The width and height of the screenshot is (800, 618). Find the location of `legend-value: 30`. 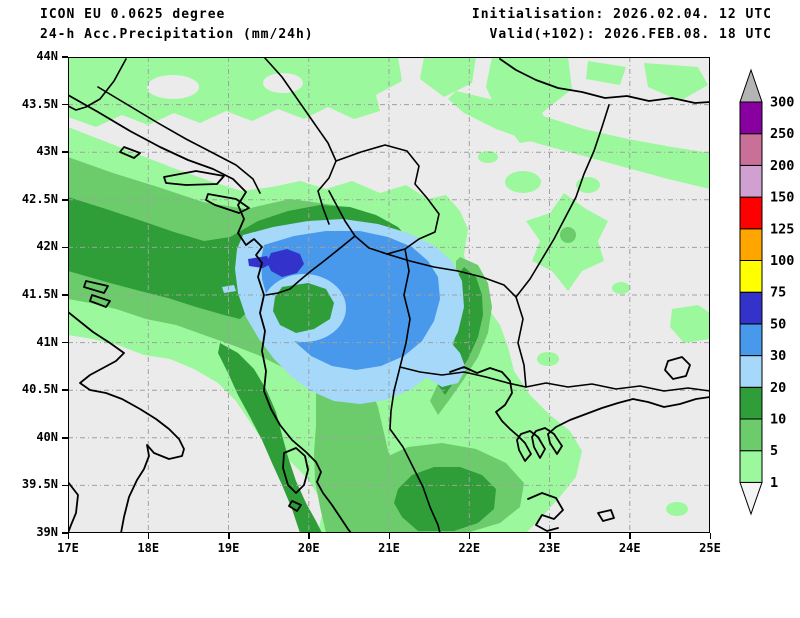

legend-value: 30 is located at coordinates (778, 356).